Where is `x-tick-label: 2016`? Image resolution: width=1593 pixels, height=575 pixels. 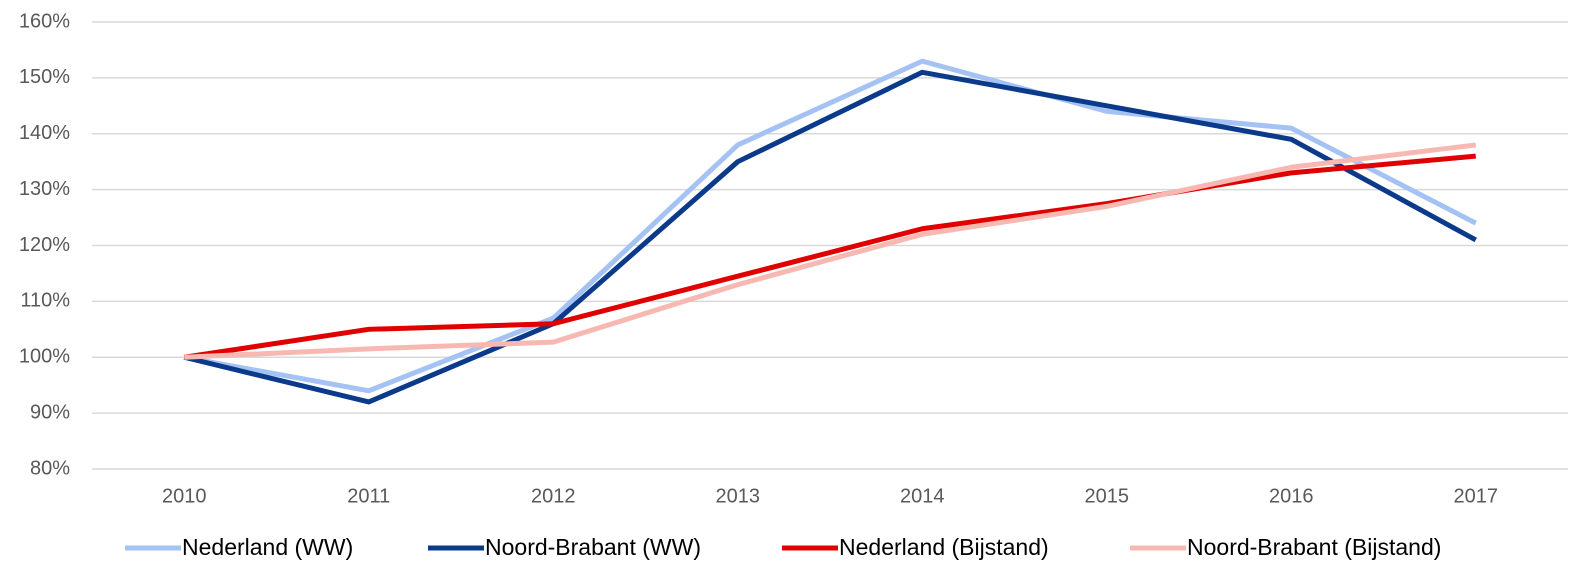
x-tick-label: 2016 is located at coordinates (1291, 496).